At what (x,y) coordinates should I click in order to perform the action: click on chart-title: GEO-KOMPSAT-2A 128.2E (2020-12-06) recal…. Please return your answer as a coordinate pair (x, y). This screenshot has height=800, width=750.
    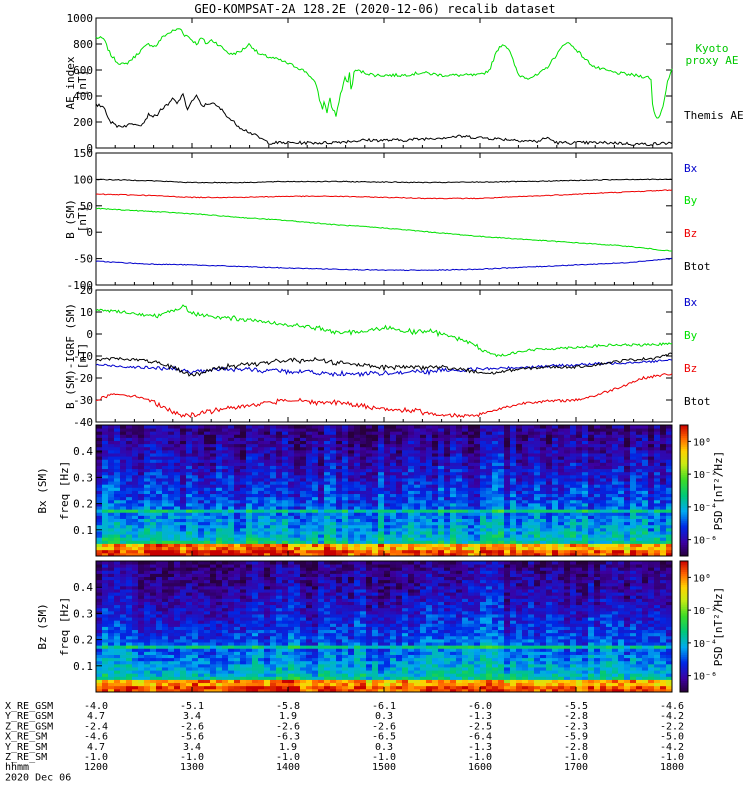
    Looking at the image, I should click on (374, 9).